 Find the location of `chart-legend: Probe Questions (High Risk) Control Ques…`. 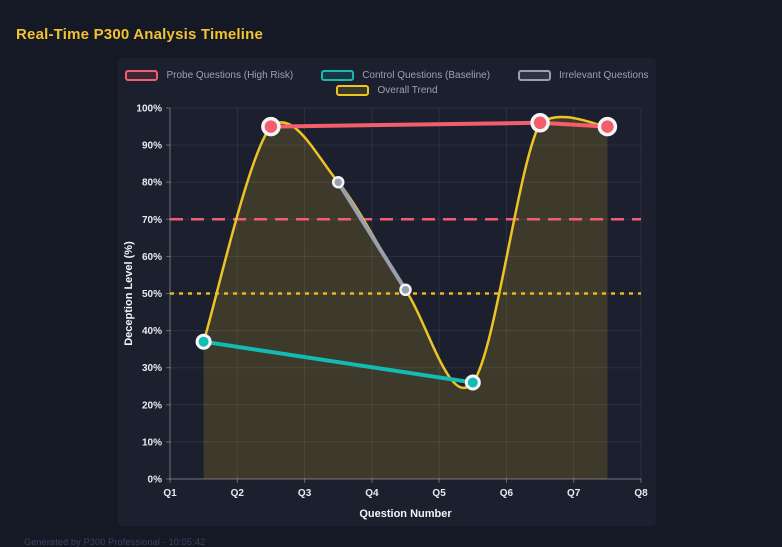

chart-legend: Probe Questions (High Risk) Control Ques… is located at coordinates (387, 83).